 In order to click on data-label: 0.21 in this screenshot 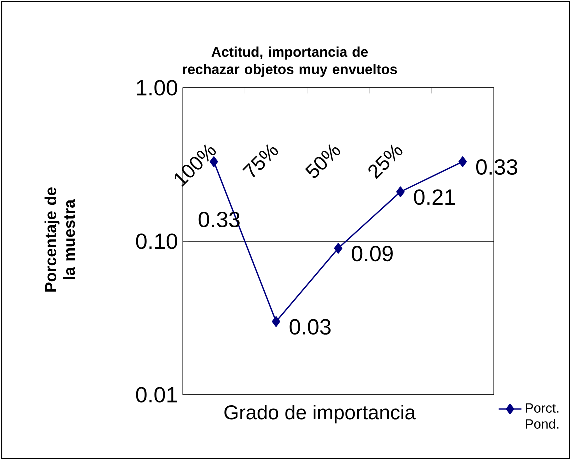, I will do `click(435, 198)`.